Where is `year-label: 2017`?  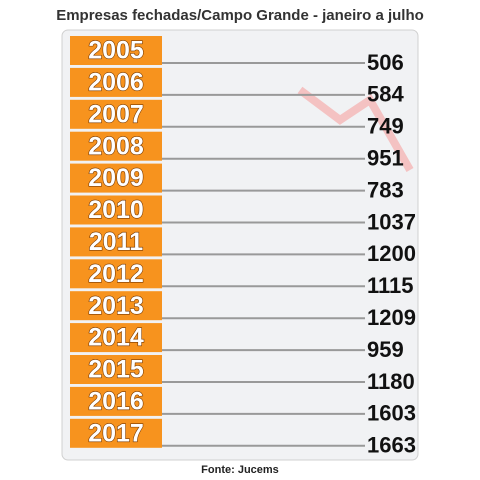 year-label: 2017 is located at coordinates (116, 433).